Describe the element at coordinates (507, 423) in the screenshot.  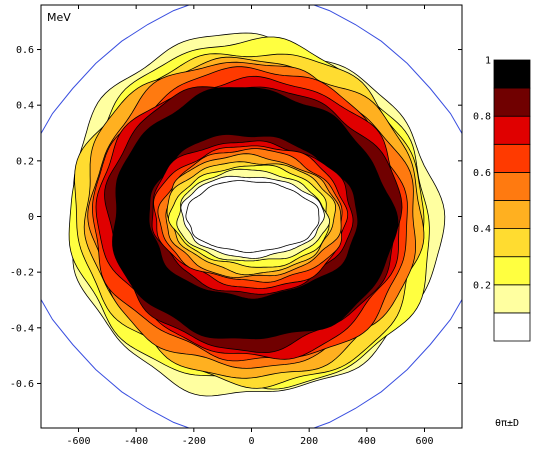
I see `corner-label: θπ±D` at that location.